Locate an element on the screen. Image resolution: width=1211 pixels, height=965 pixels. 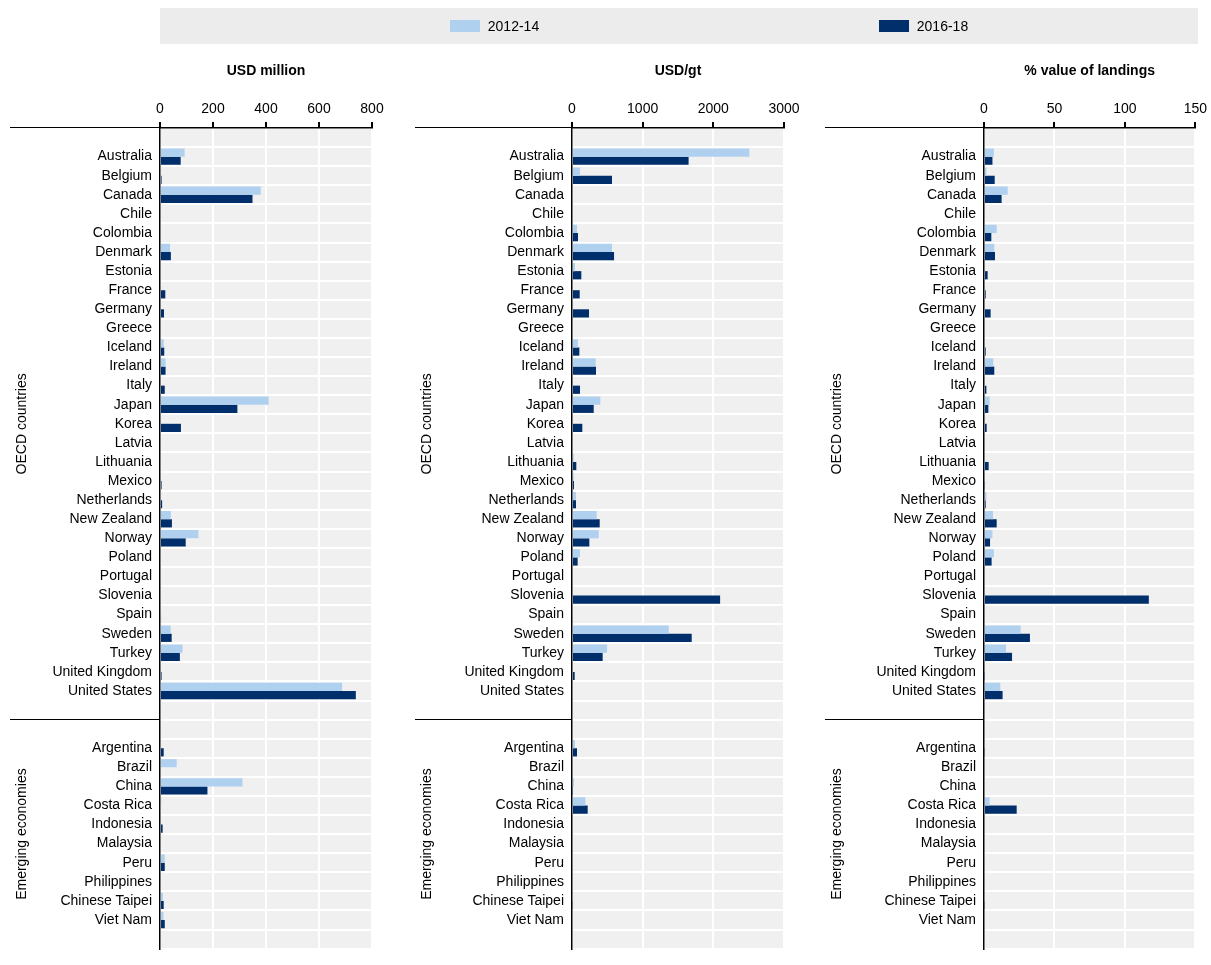
y-tick-label: Greece is located at coordinates (953, 327).